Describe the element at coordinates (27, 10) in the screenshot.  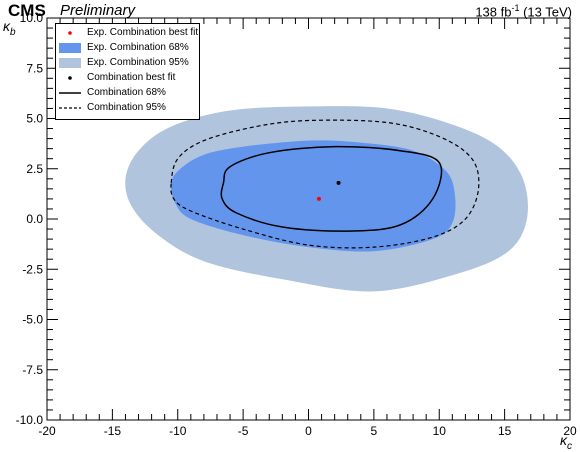
I see `cms-label: CMS` at that location.